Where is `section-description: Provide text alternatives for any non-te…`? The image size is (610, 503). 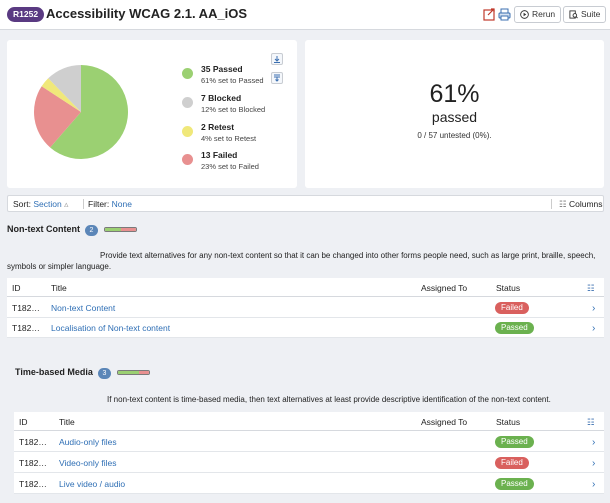 section-description: Provide text alternatives for any non-te… is located at coordinates (301, 261).